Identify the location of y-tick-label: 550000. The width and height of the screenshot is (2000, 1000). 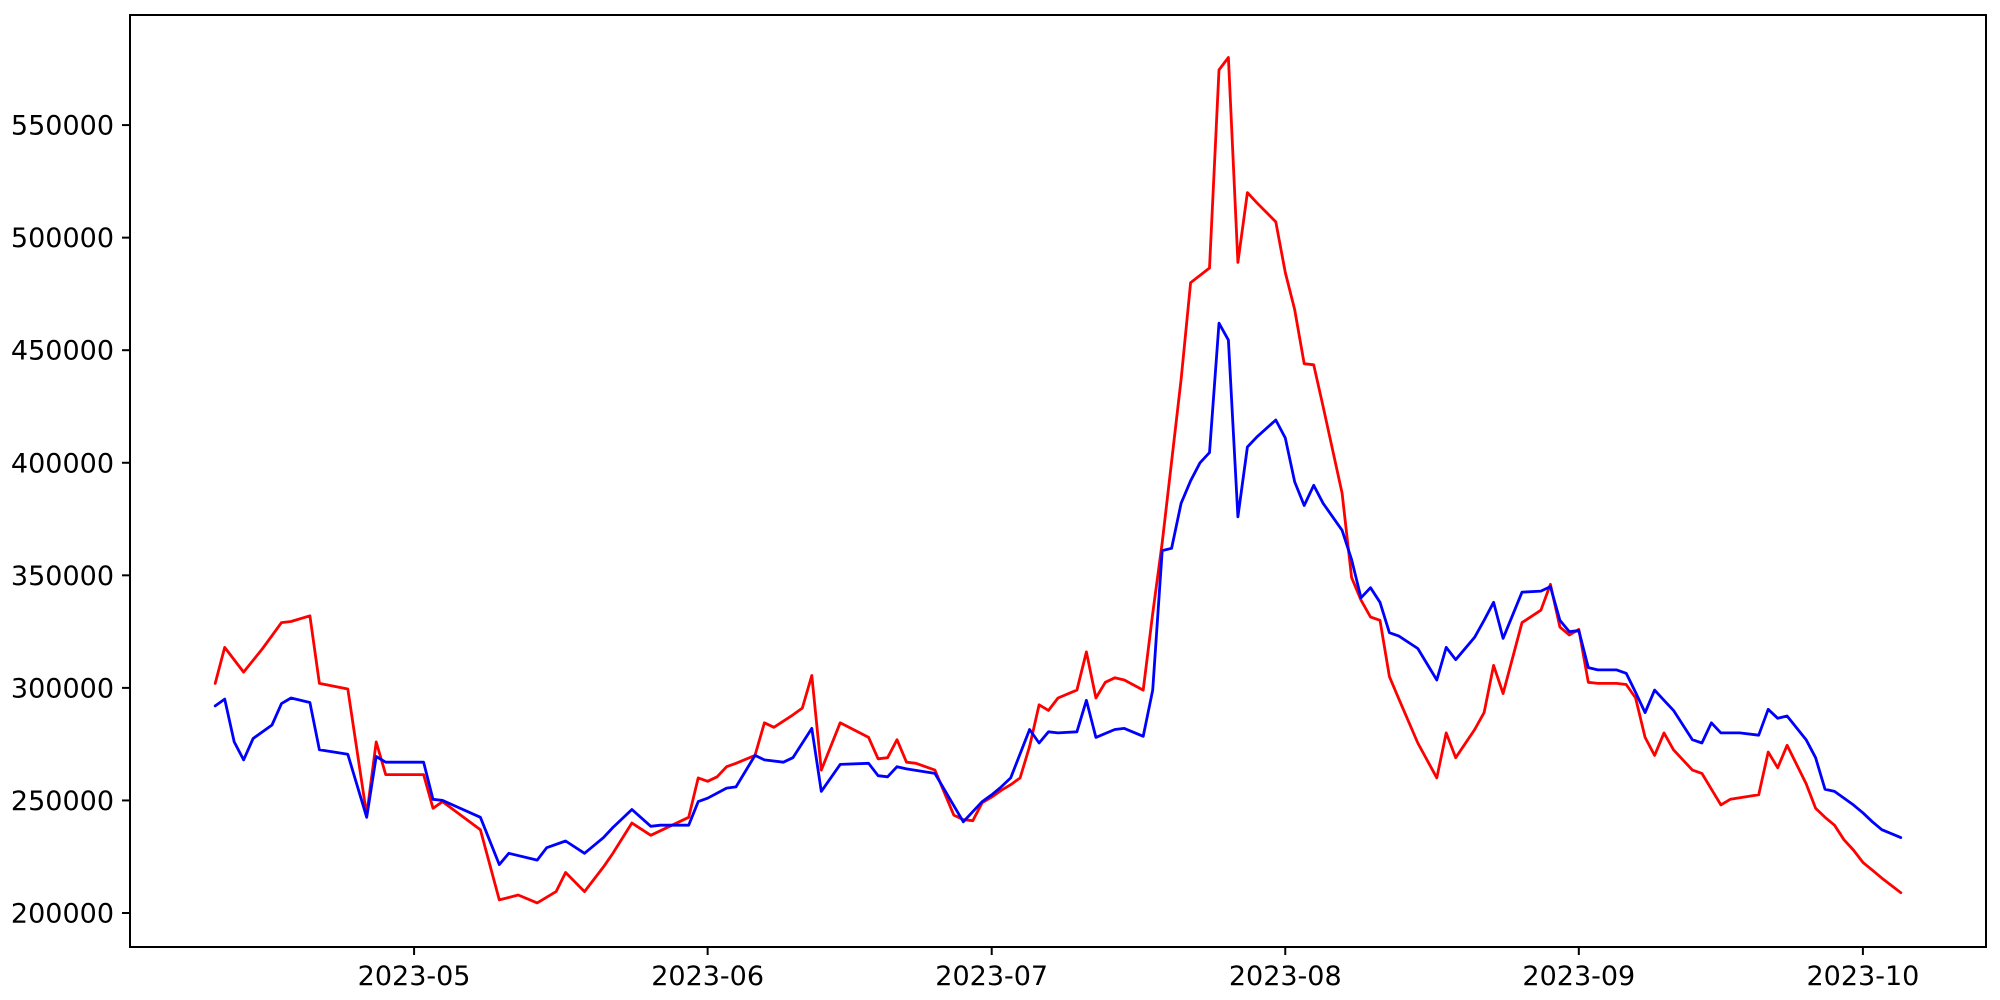
(62, 126).